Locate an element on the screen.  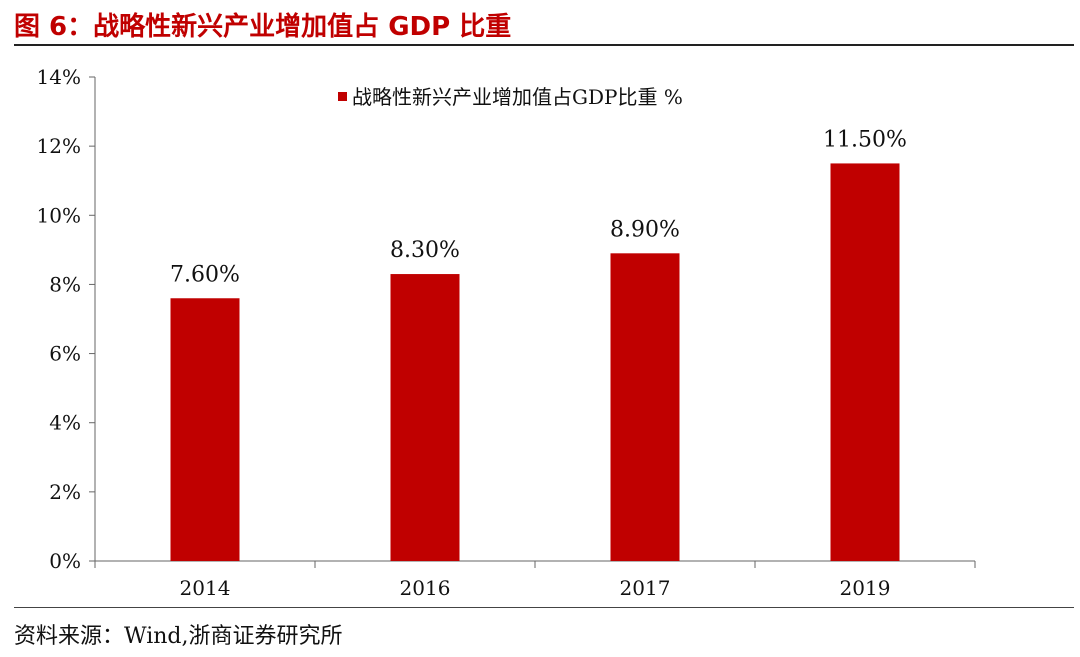
legend-label: 战略性新兴产业增加值占GDP比重 % is located at coordinates (517, 97).